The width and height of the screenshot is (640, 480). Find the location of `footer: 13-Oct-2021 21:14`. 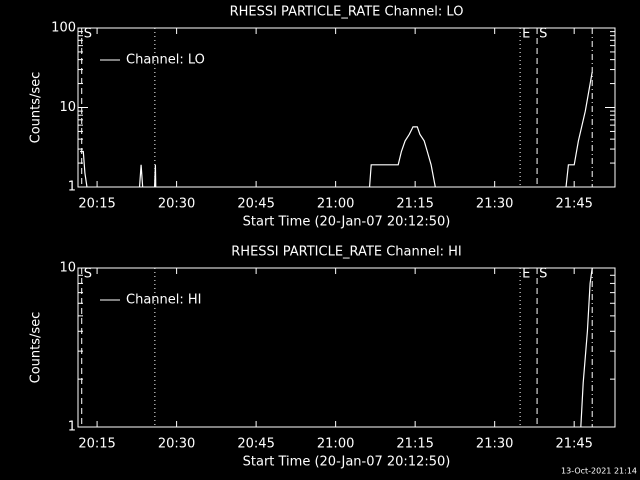

footer: 13-Oct-2021 21:14 is located at coordinates (599, 471).